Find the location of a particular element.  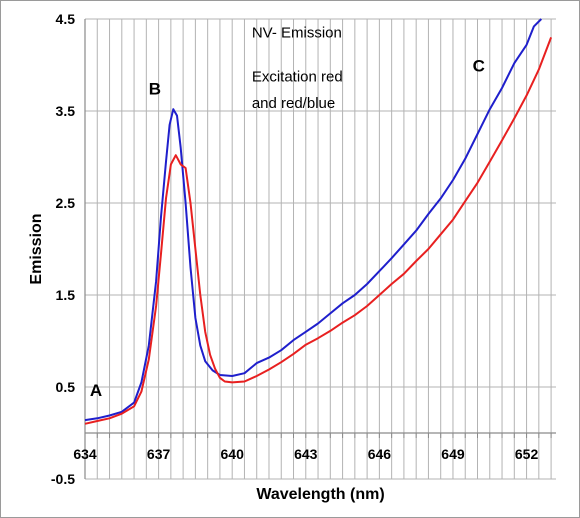

annotation-C: C is located at coordinates (479, 65).